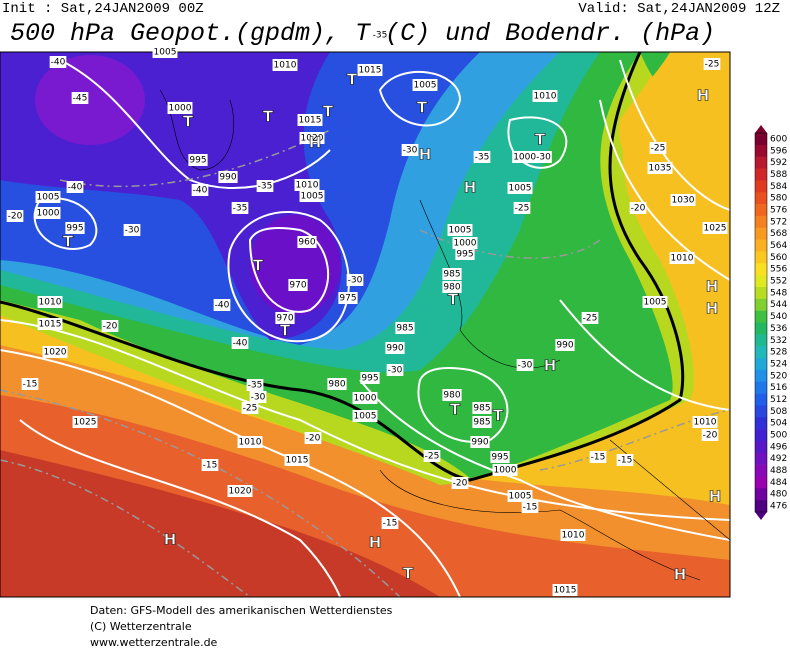  I want to click on colorbar-label: 576, so click(778, 210).